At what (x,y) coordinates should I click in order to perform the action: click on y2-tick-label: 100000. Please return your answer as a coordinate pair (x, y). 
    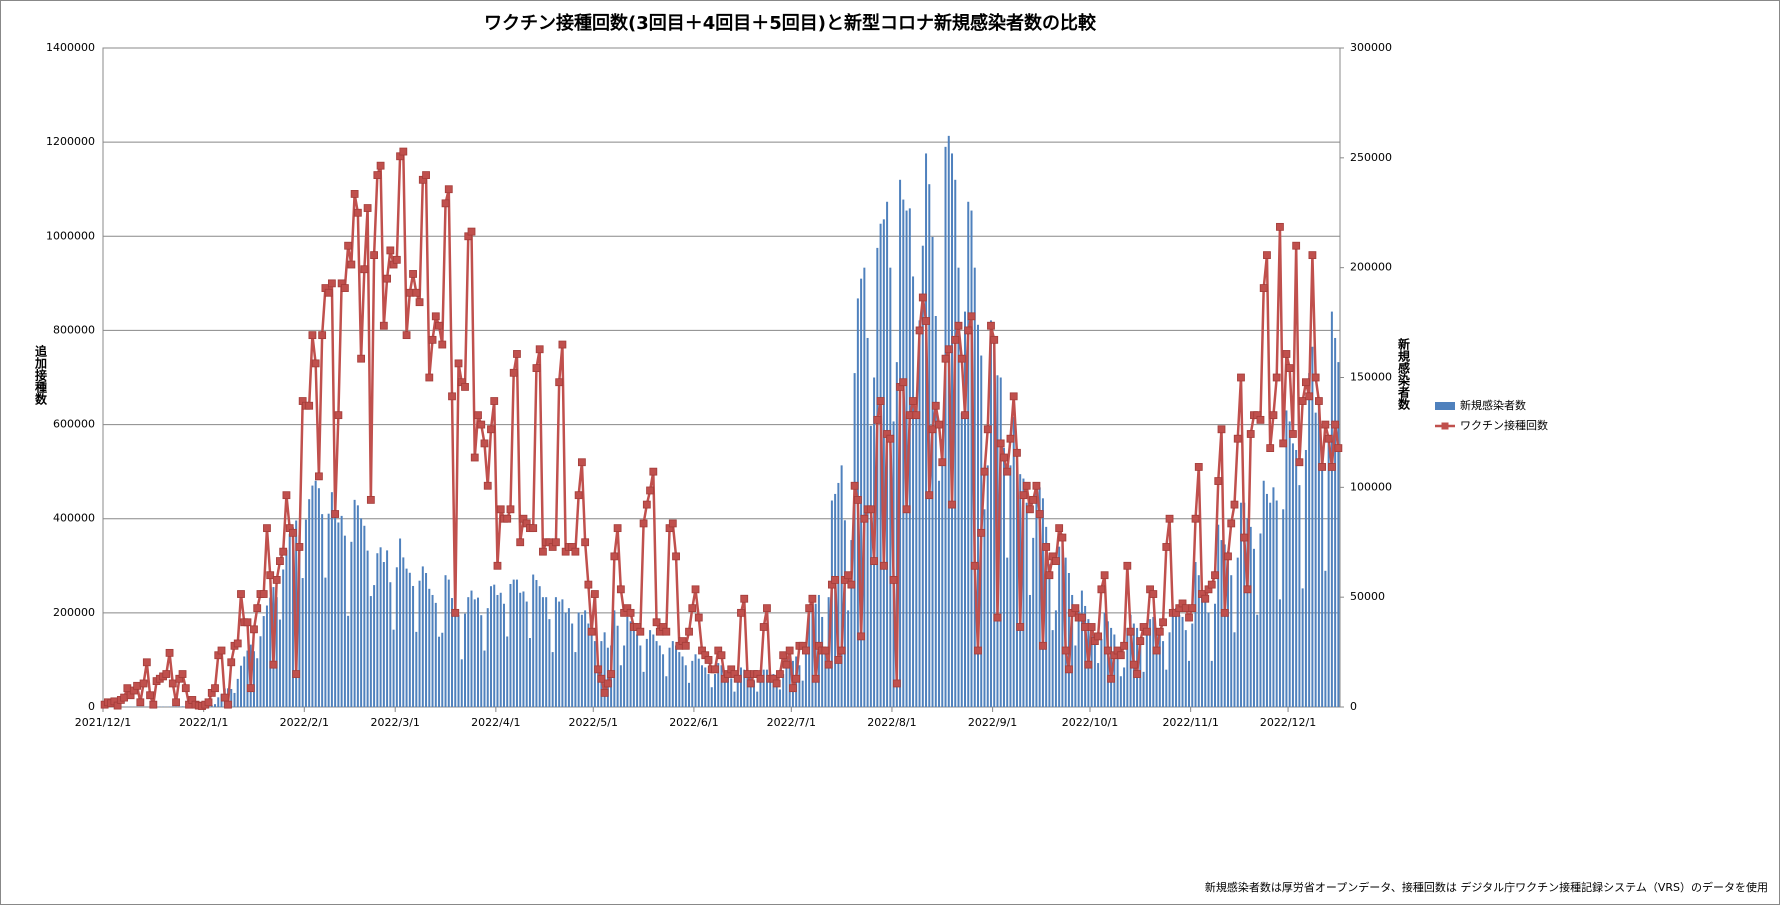
    Looking at the image, I should click on (1371, 486).